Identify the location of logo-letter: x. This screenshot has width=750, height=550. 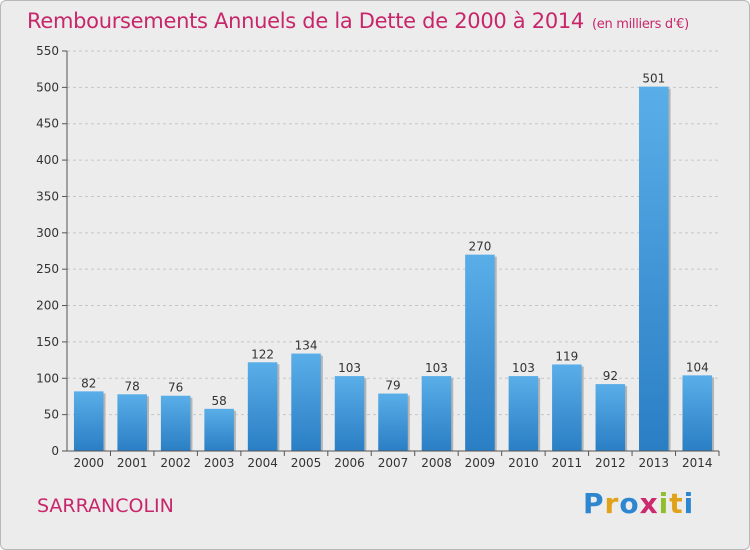
(649, 503).